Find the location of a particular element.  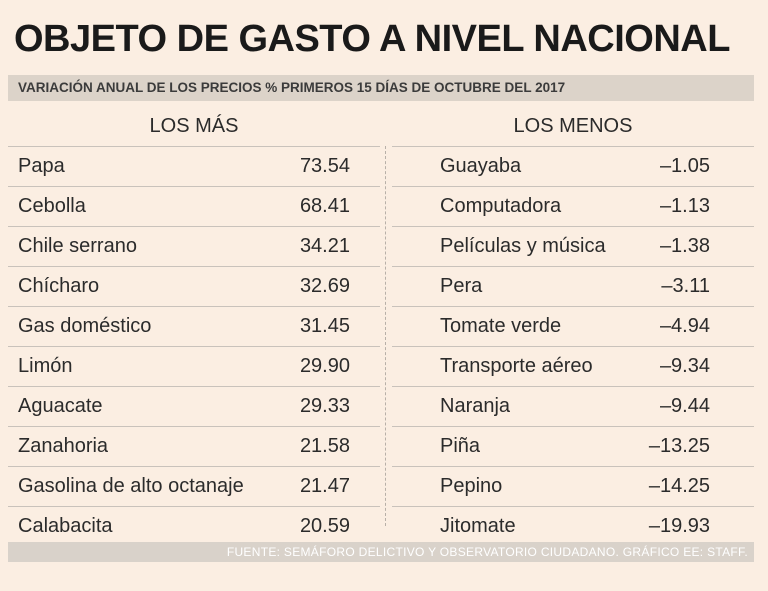

row-value: –1.05 is located at coordinates (684, 166).